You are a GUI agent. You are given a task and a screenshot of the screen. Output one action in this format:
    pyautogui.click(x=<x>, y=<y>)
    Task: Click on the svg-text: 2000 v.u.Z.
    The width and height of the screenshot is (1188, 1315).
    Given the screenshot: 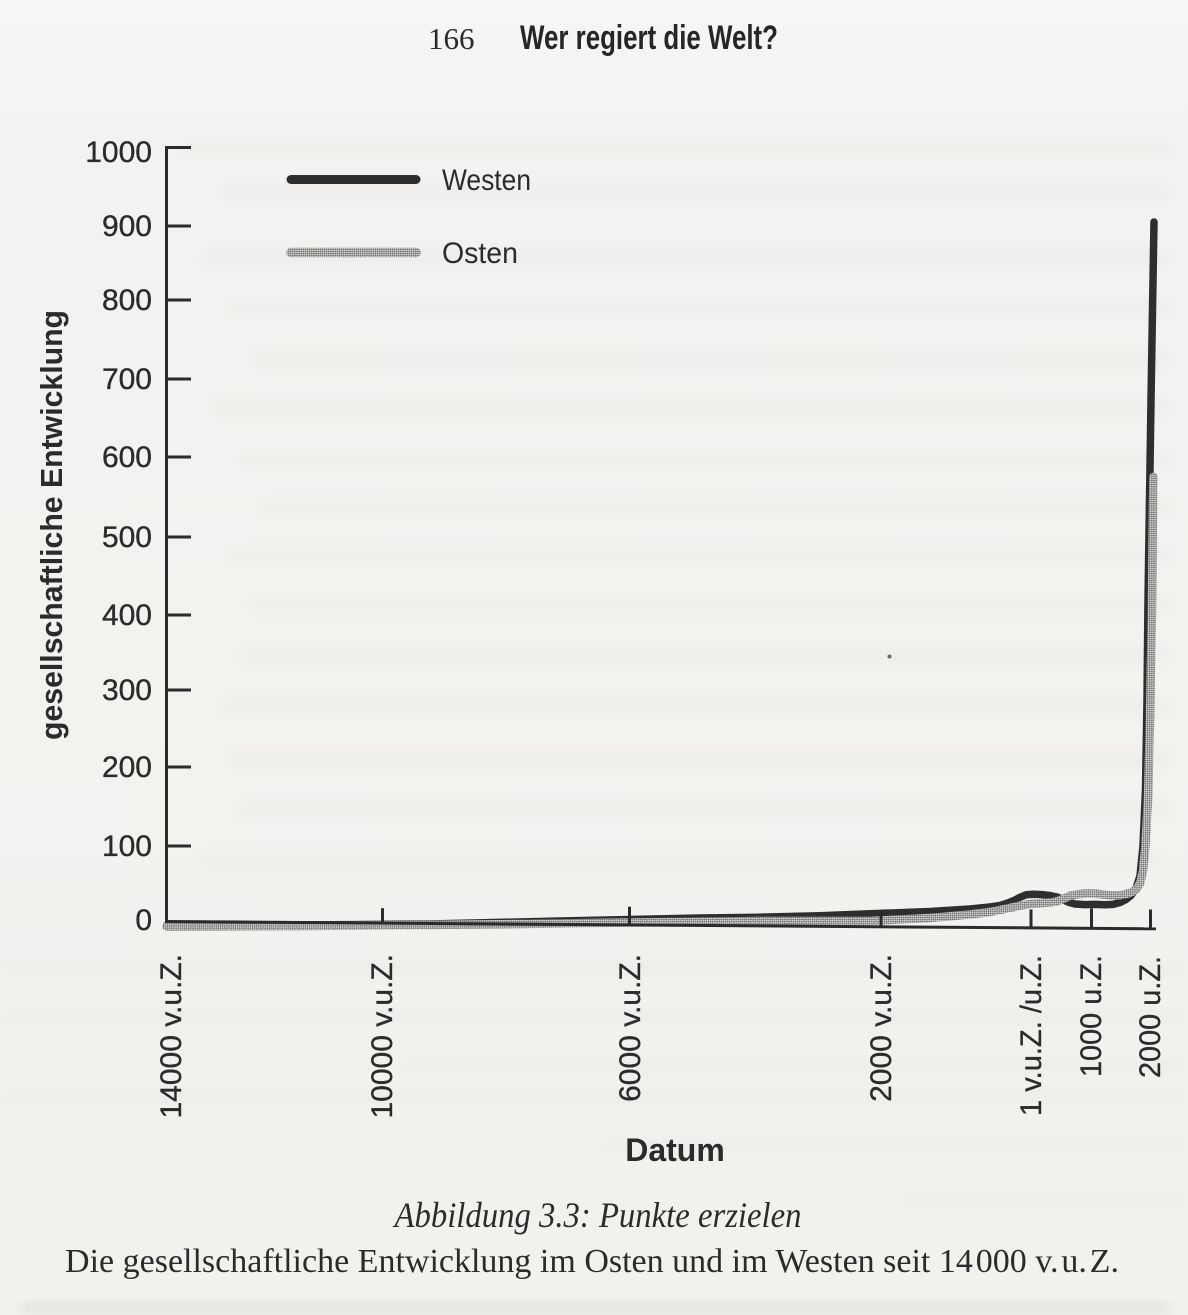 What is the action you would take?
    pyautogui.click(x=881, y=1028)
    